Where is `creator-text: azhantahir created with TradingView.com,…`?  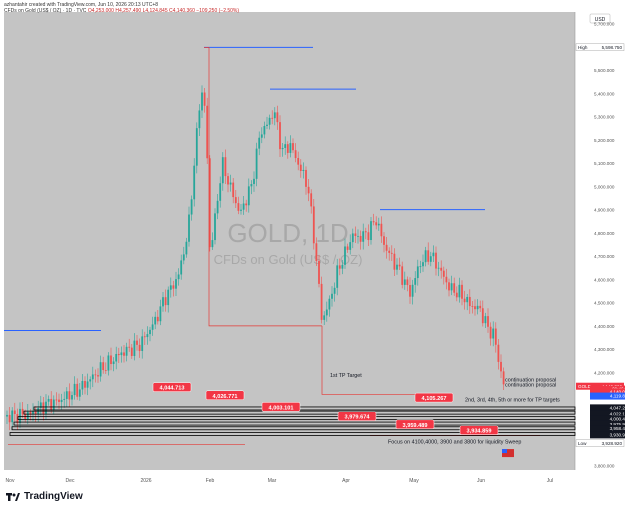 creator-text: azhantahir created with TradingView.com,… is located at coordinates (81, 5).